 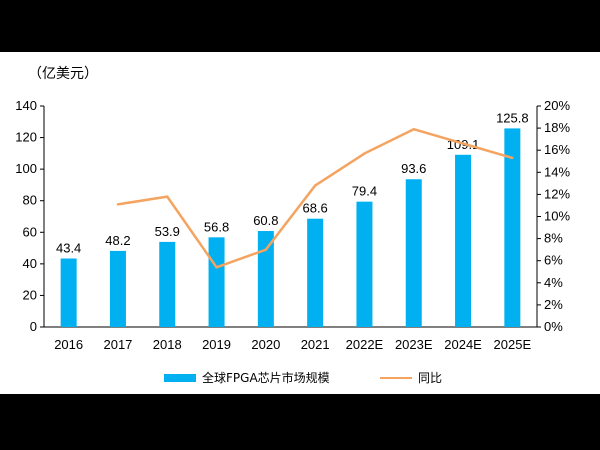 I want to click on x-tick-label: 2016, so click(x=68, y=344).